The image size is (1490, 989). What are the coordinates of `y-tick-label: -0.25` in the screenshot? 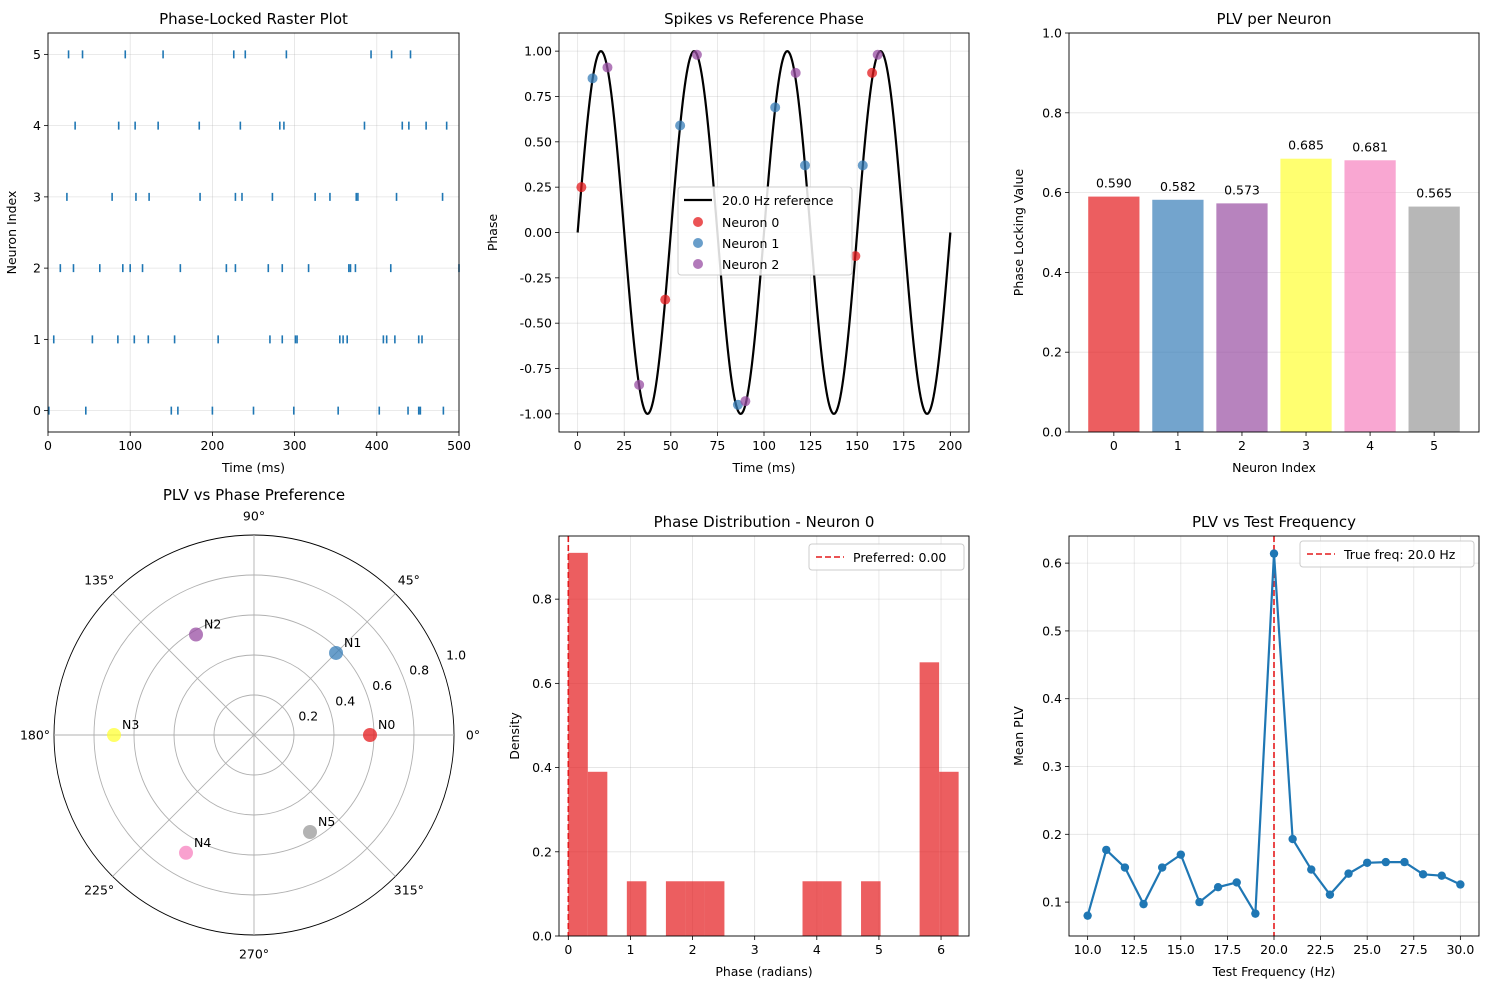 It's located at (536, 277).